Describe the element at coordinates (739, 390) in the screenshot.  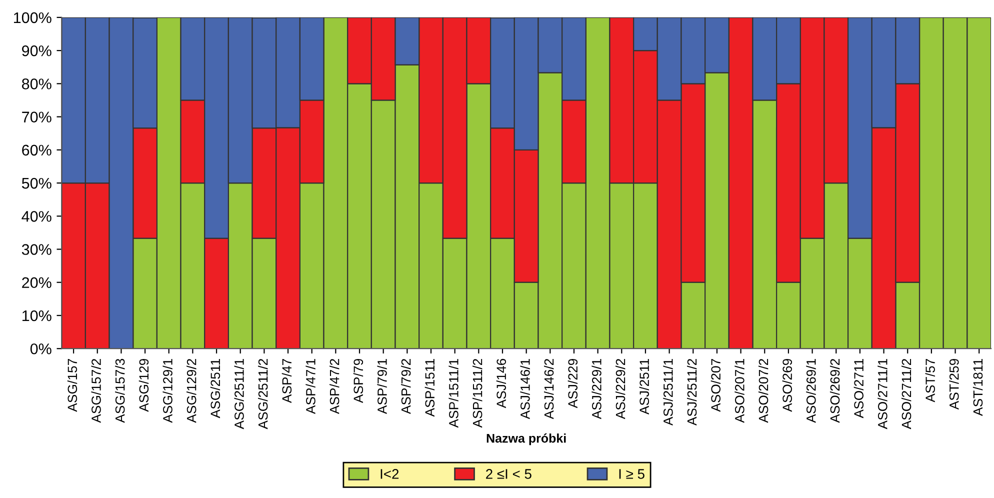
I see `x-tick-label: ASO/207/1` at that location.